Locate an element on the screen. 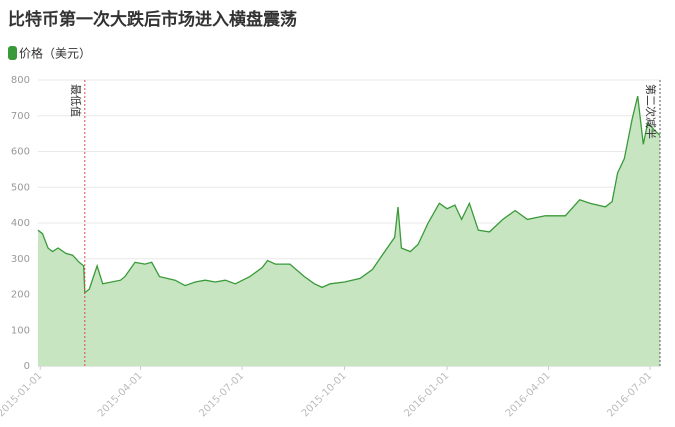 The image size is (675, 427). x-tick-label: 2015-10-01 is located at coordinates (324, 394).